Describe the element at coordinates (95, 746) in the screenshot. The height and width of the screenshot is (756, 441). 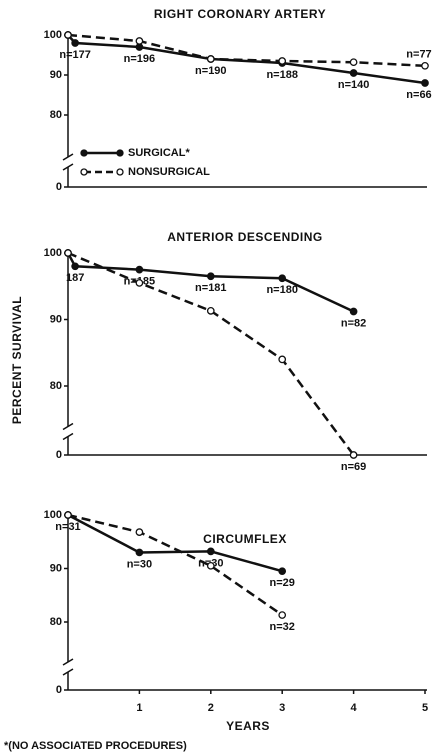
I see `footnote: *(NO ASSOCIATED PROCEDURES)` at that location.